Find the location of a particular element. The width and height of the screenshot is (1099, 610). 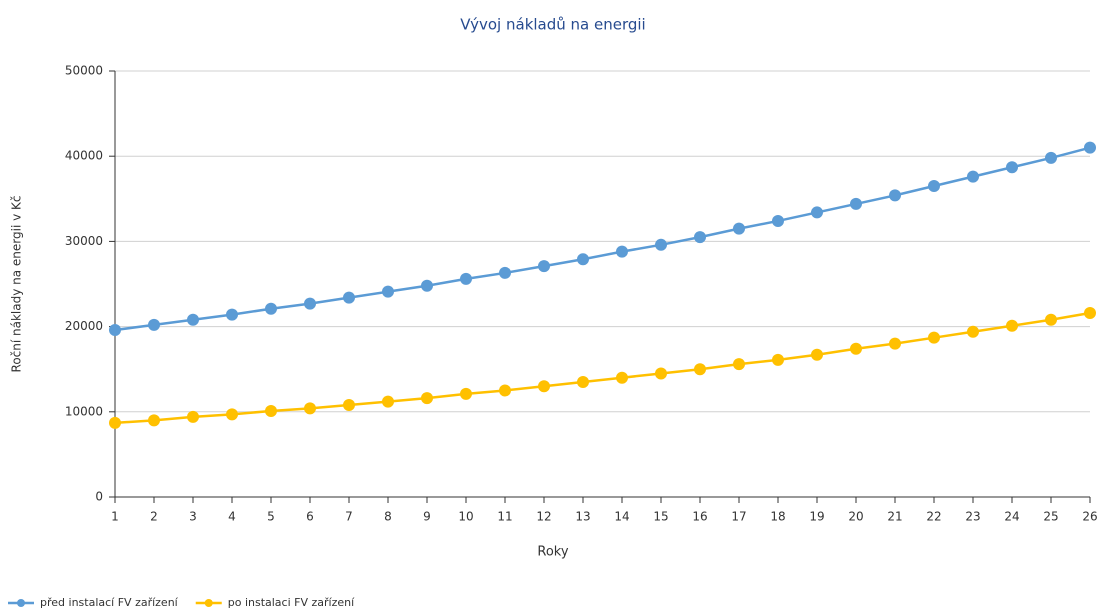

x-tick-label: 6 is located at coordinates (310, 517).